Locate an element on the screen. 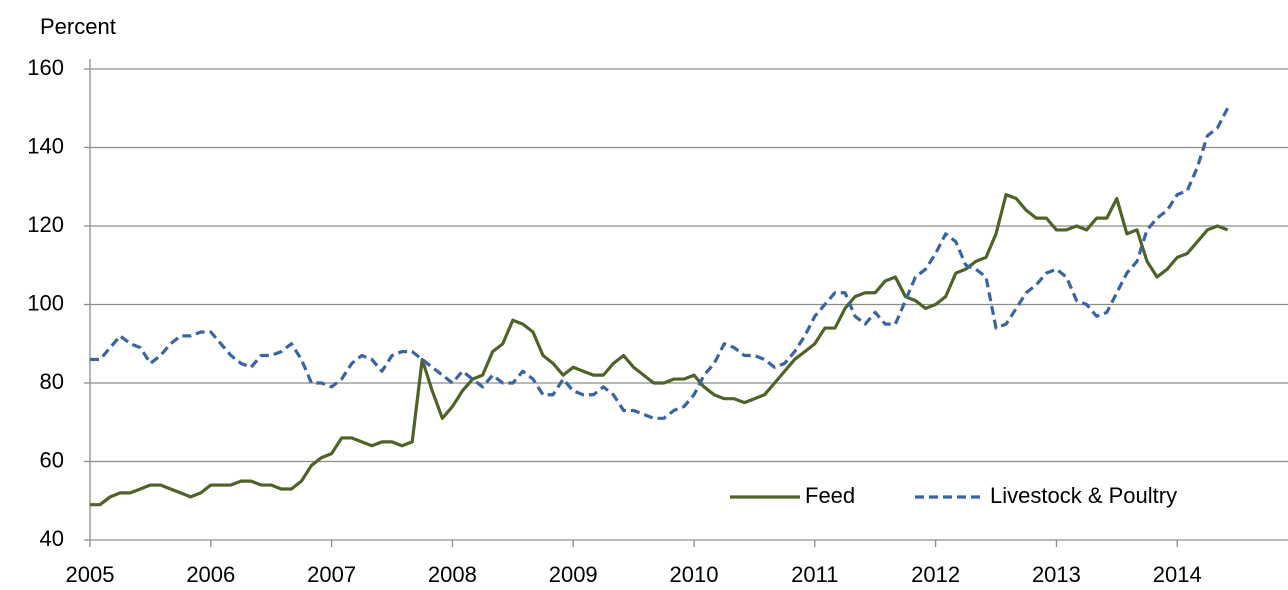 Image resolution: width=1288 pixels, height=590 pixels. x-tick-label: 2011 is located at coordinates (814, 574).